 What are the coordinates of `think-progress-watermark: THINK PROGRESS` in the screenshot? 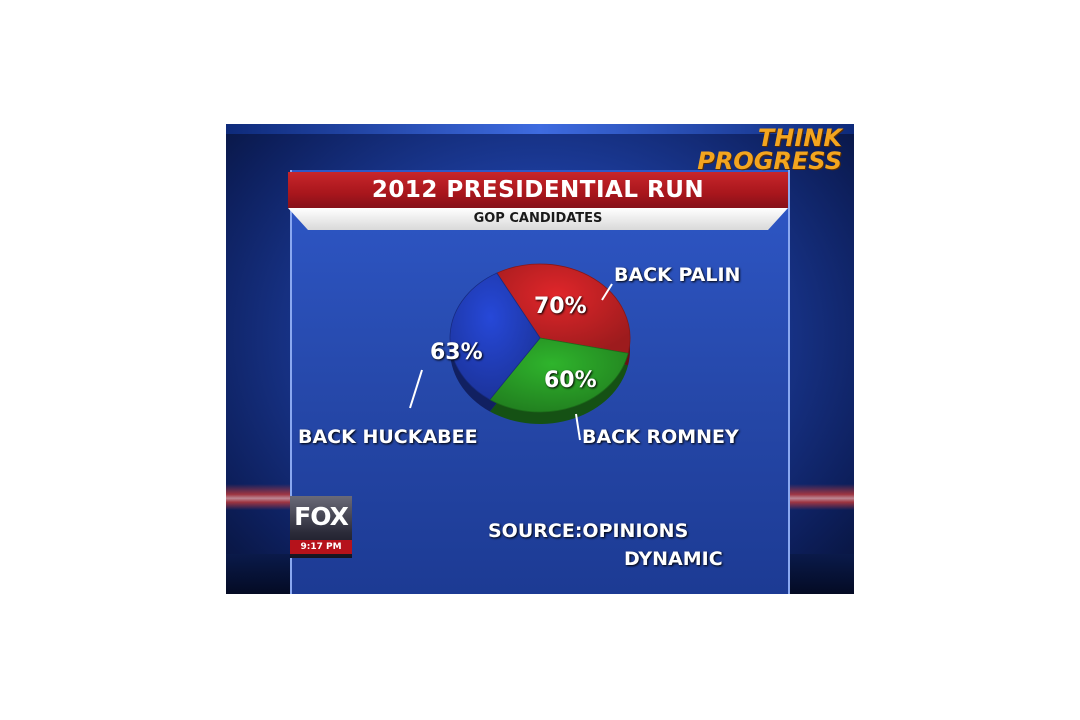 It's located at (769, 149).